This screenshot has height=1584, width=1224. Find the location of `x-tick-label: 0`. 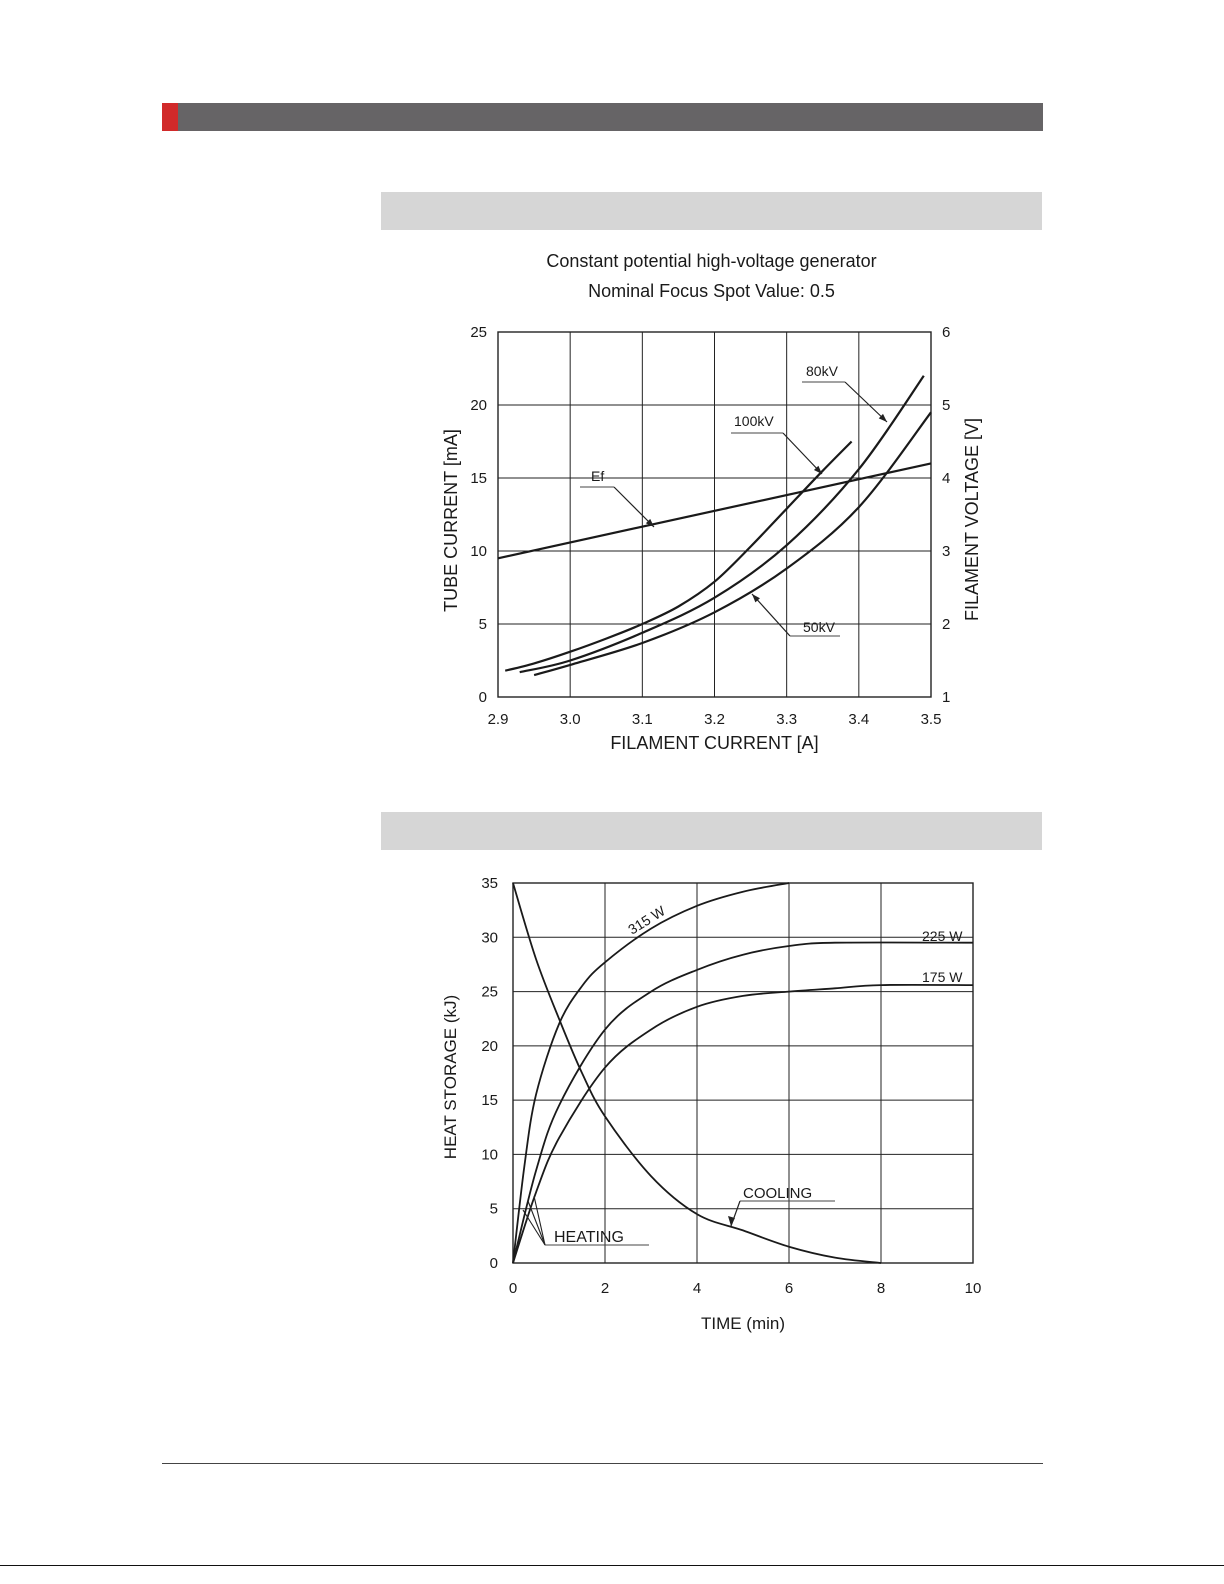

x-tick-label: 0 is located at coordinates (513, 1288).